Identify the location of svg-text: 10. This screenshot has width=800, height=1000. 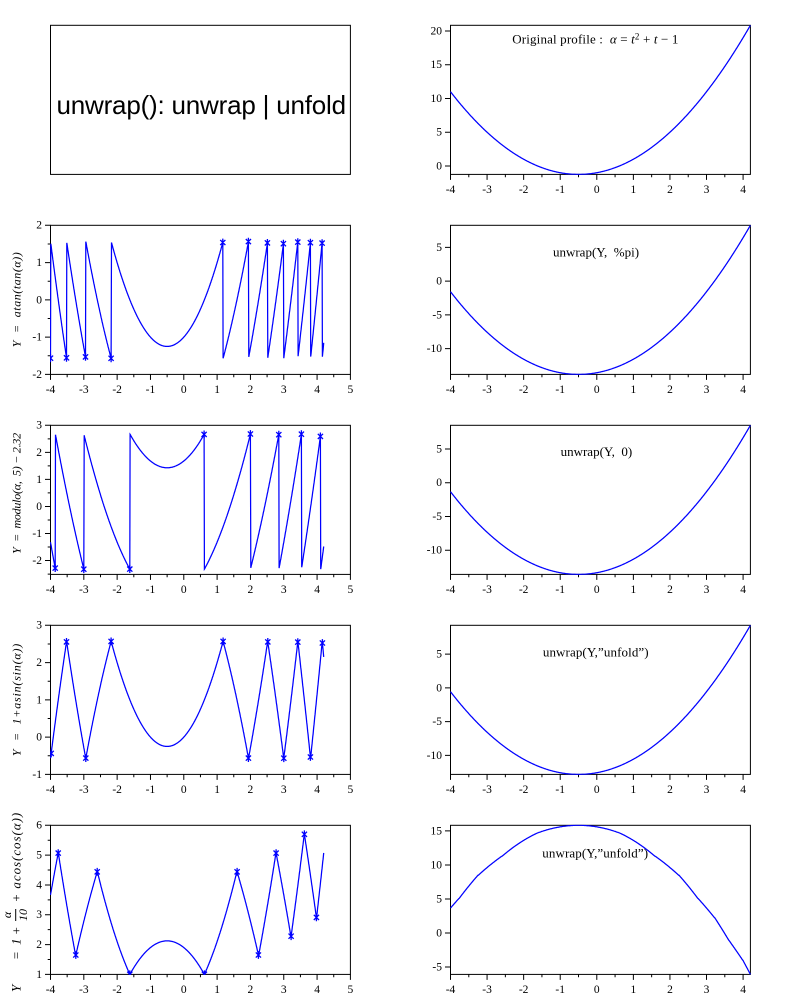
(23, 915).